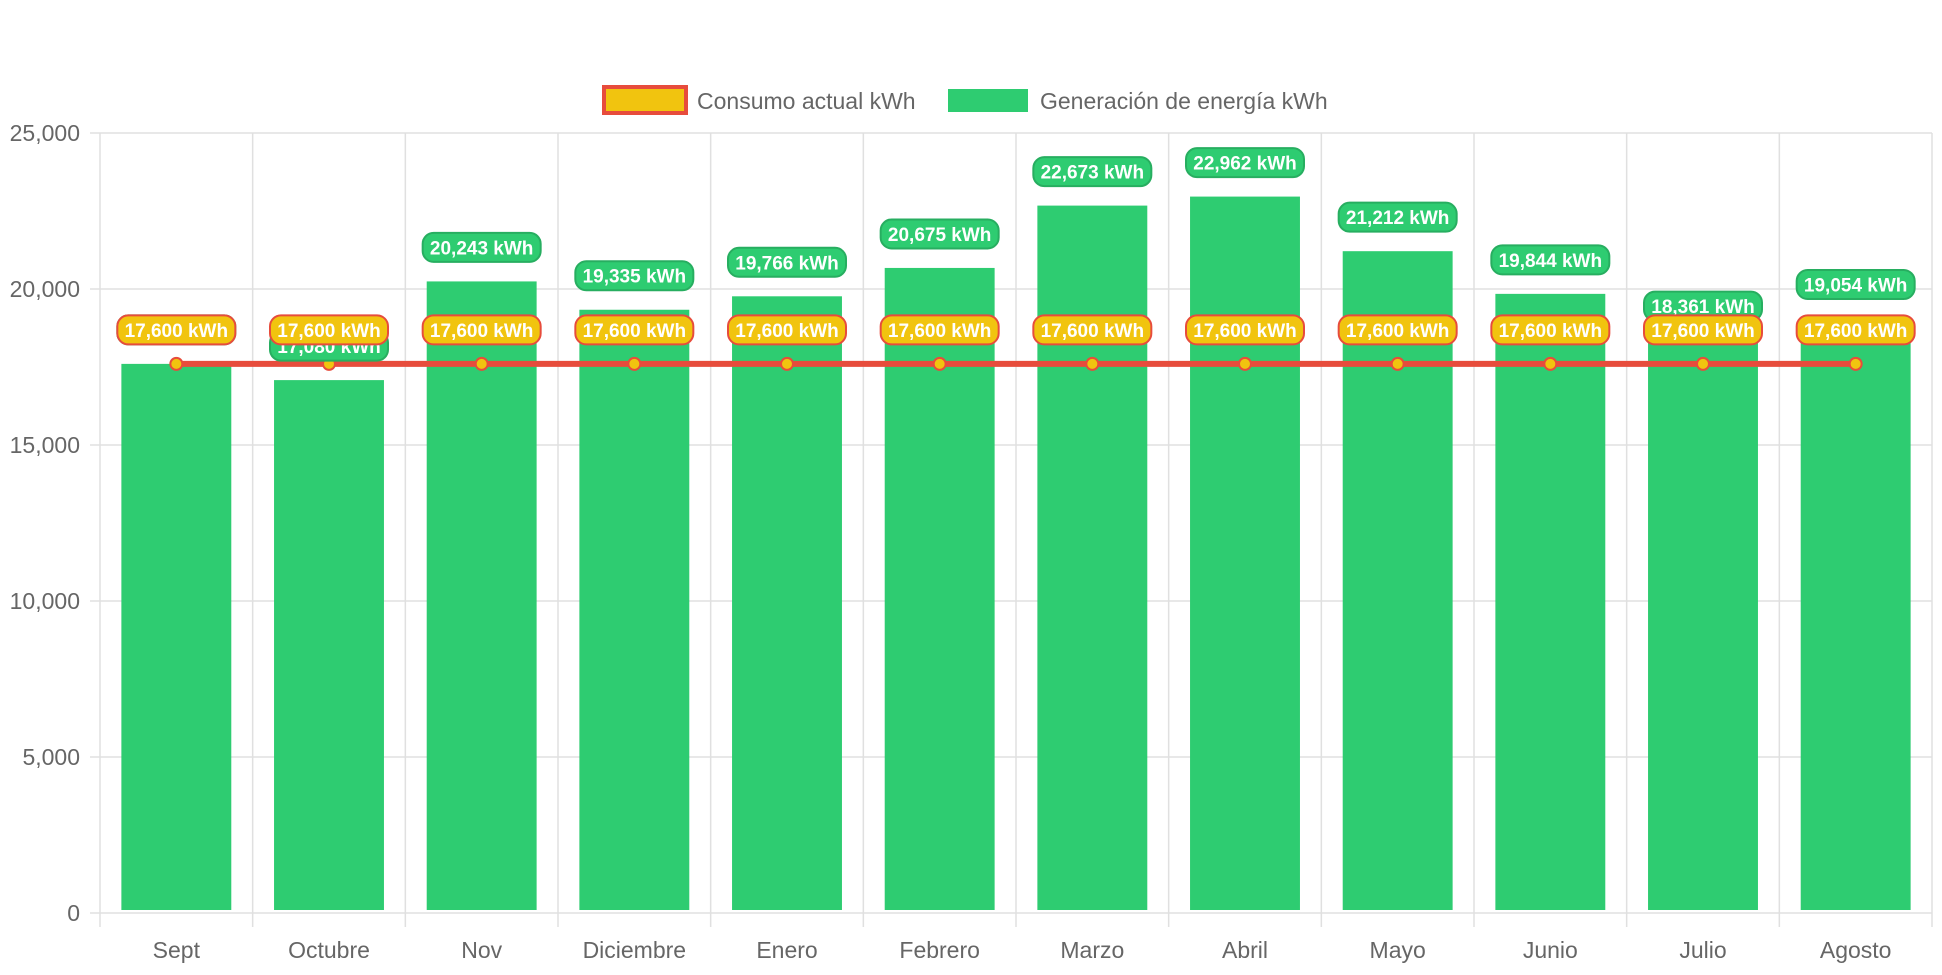 This screenshot has height=975, width=1942. Describe the element at coordinates (1398, 950) in the screenshot. I see `x-tick-label: Mayo` at that location.